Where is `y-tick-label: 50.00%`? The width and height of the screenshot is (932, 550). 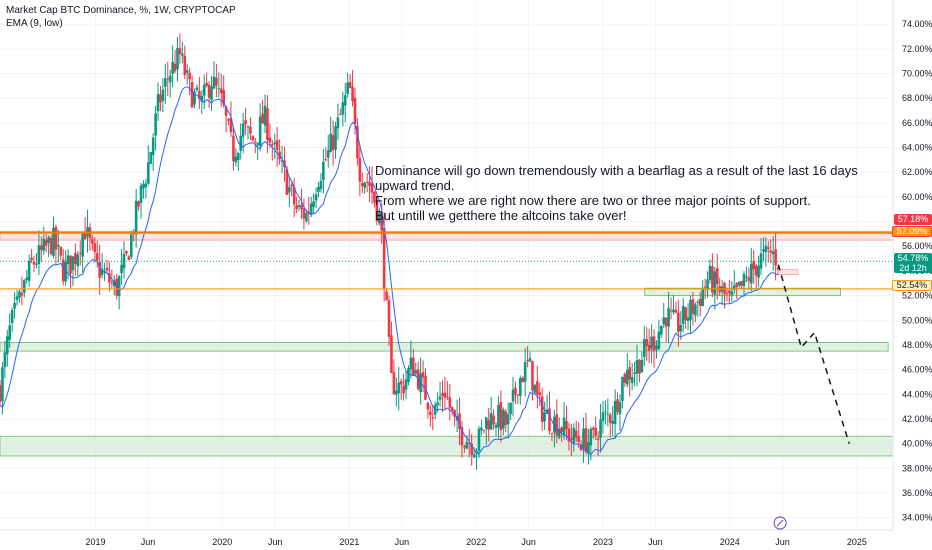
y-tick-label: 50.00% is located at coordinates (917, 320).